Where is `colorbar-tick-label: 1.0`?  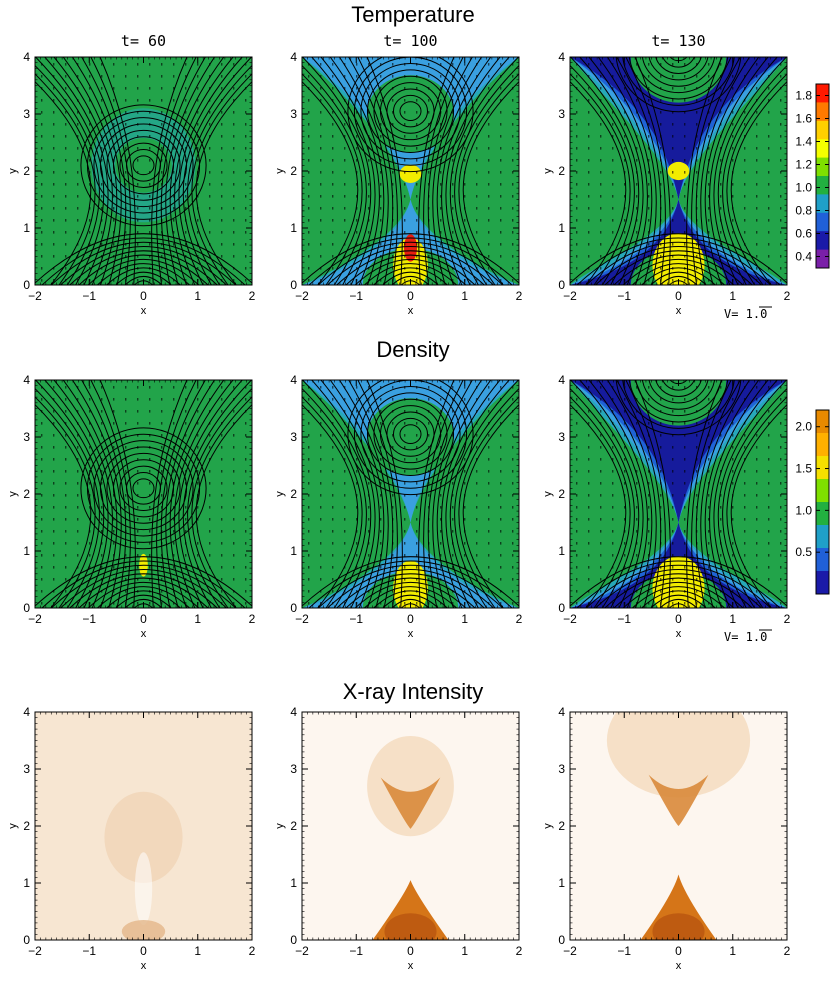
colorbar-tick-label: 1.0 is located at coordinates (803, 188).